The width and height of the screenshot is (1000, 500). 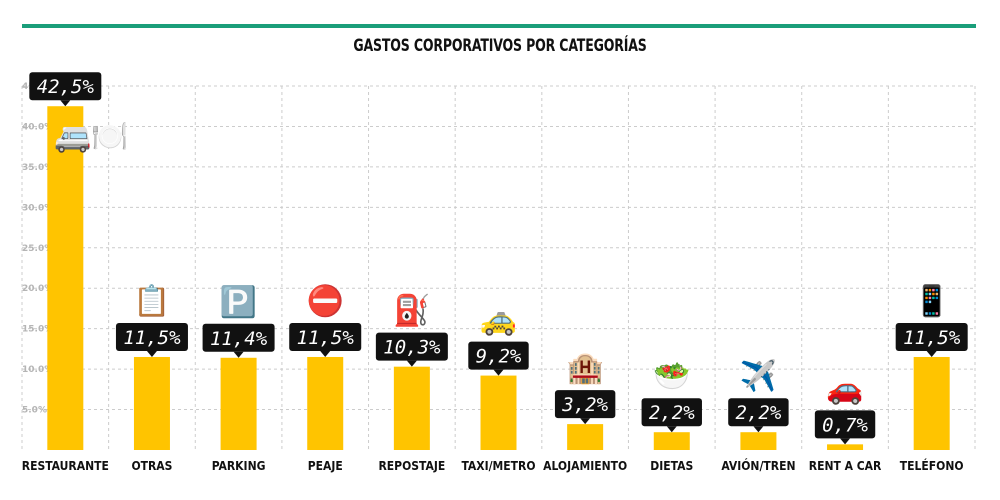 I want to click on x-tick-label: PARKING, so click(x=239, y=466).